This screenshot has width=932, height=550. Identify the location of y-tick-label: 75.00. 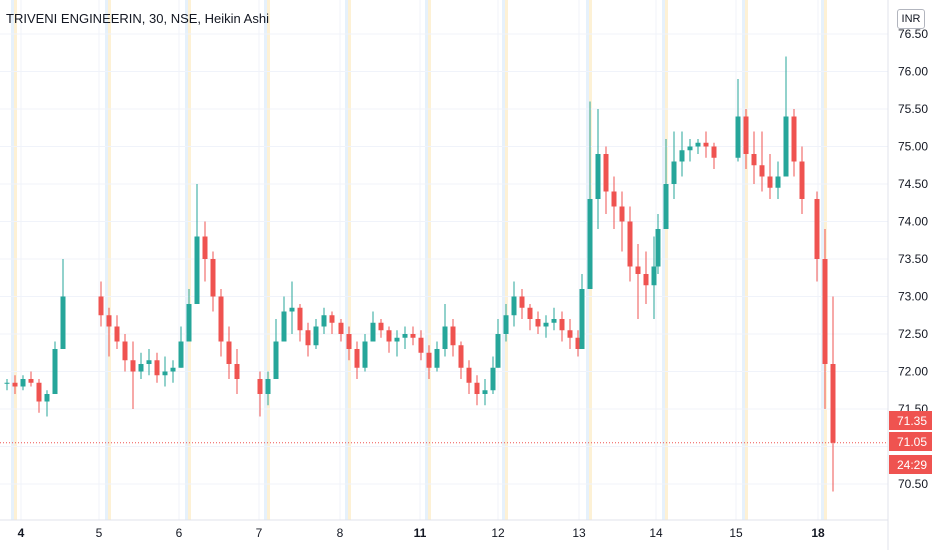
(913, 147).